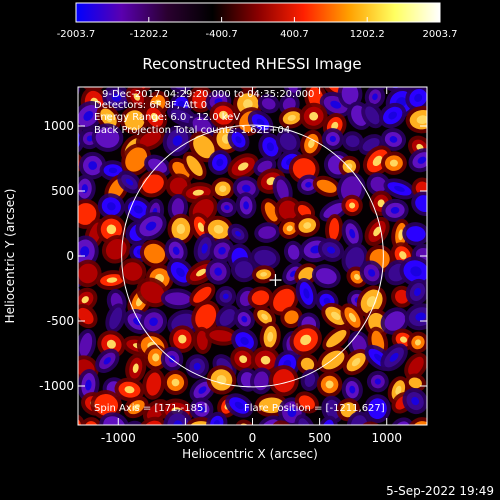  Describe the element at coordinates (294, 34) in the screenshot. I see `colorbar-tick-label: 400.7` at that location.